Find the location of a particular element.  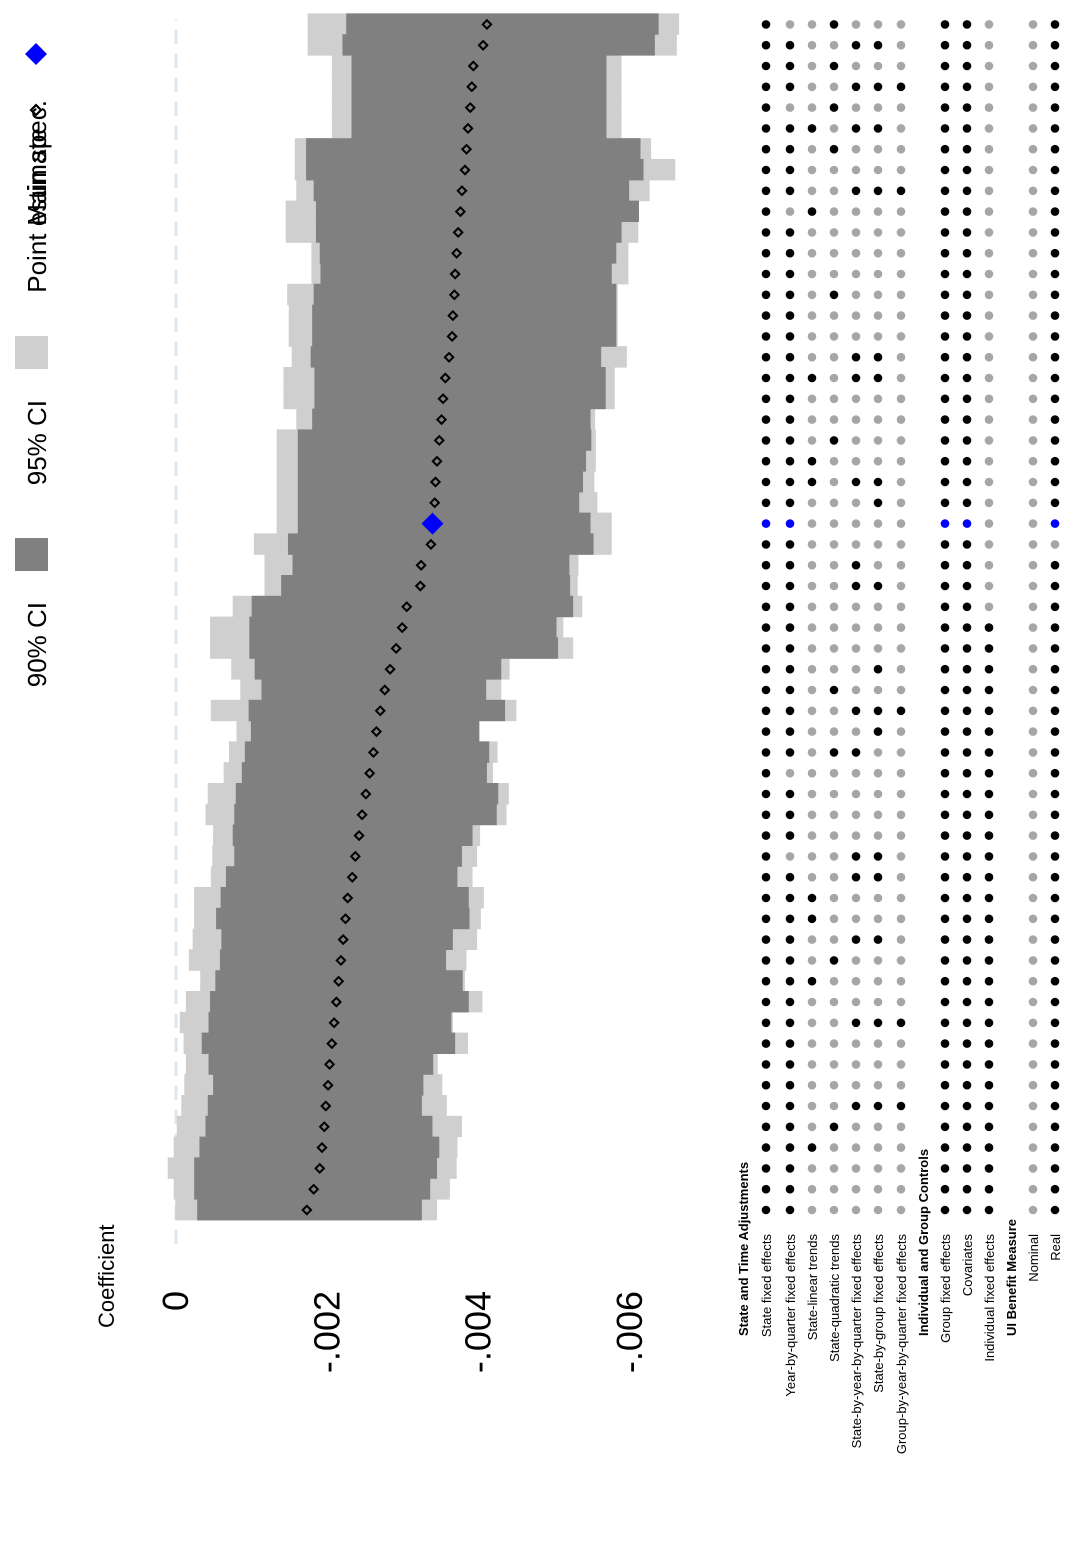

point-estimates is located at coordinates (397, 617).